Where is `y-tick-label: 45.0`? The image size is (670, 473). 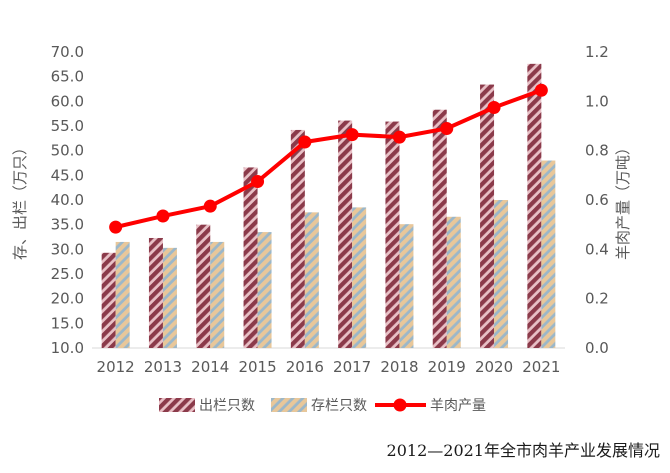
y-tick-label: 45.0 is located at coordinates (67, 175).